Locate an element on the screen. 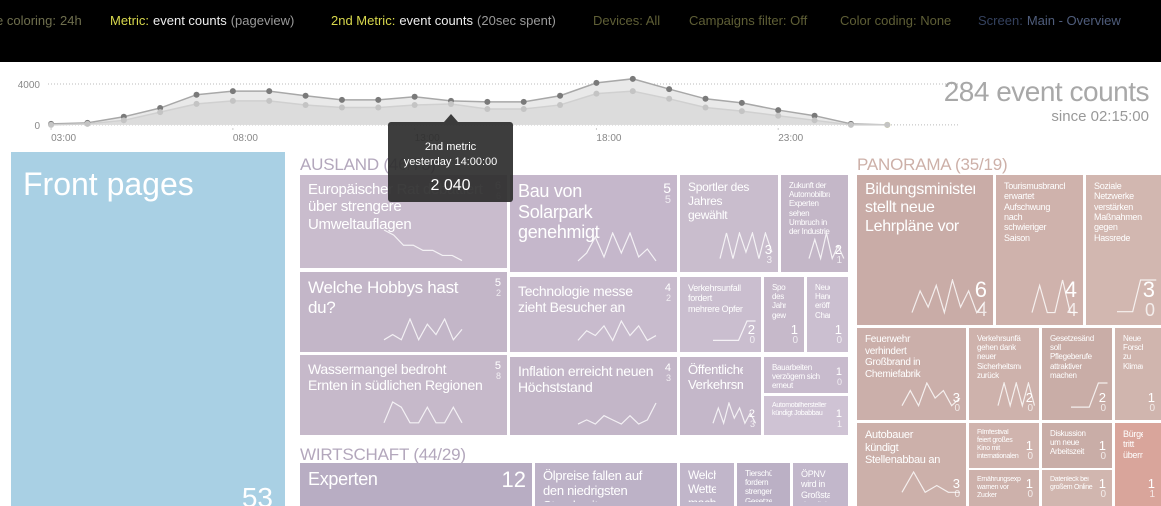 This screenshot has width=1161, height=506. article-tile: Autobauer kündigt Stellenabbau an 3 0 is located at coordinates (911, 464).